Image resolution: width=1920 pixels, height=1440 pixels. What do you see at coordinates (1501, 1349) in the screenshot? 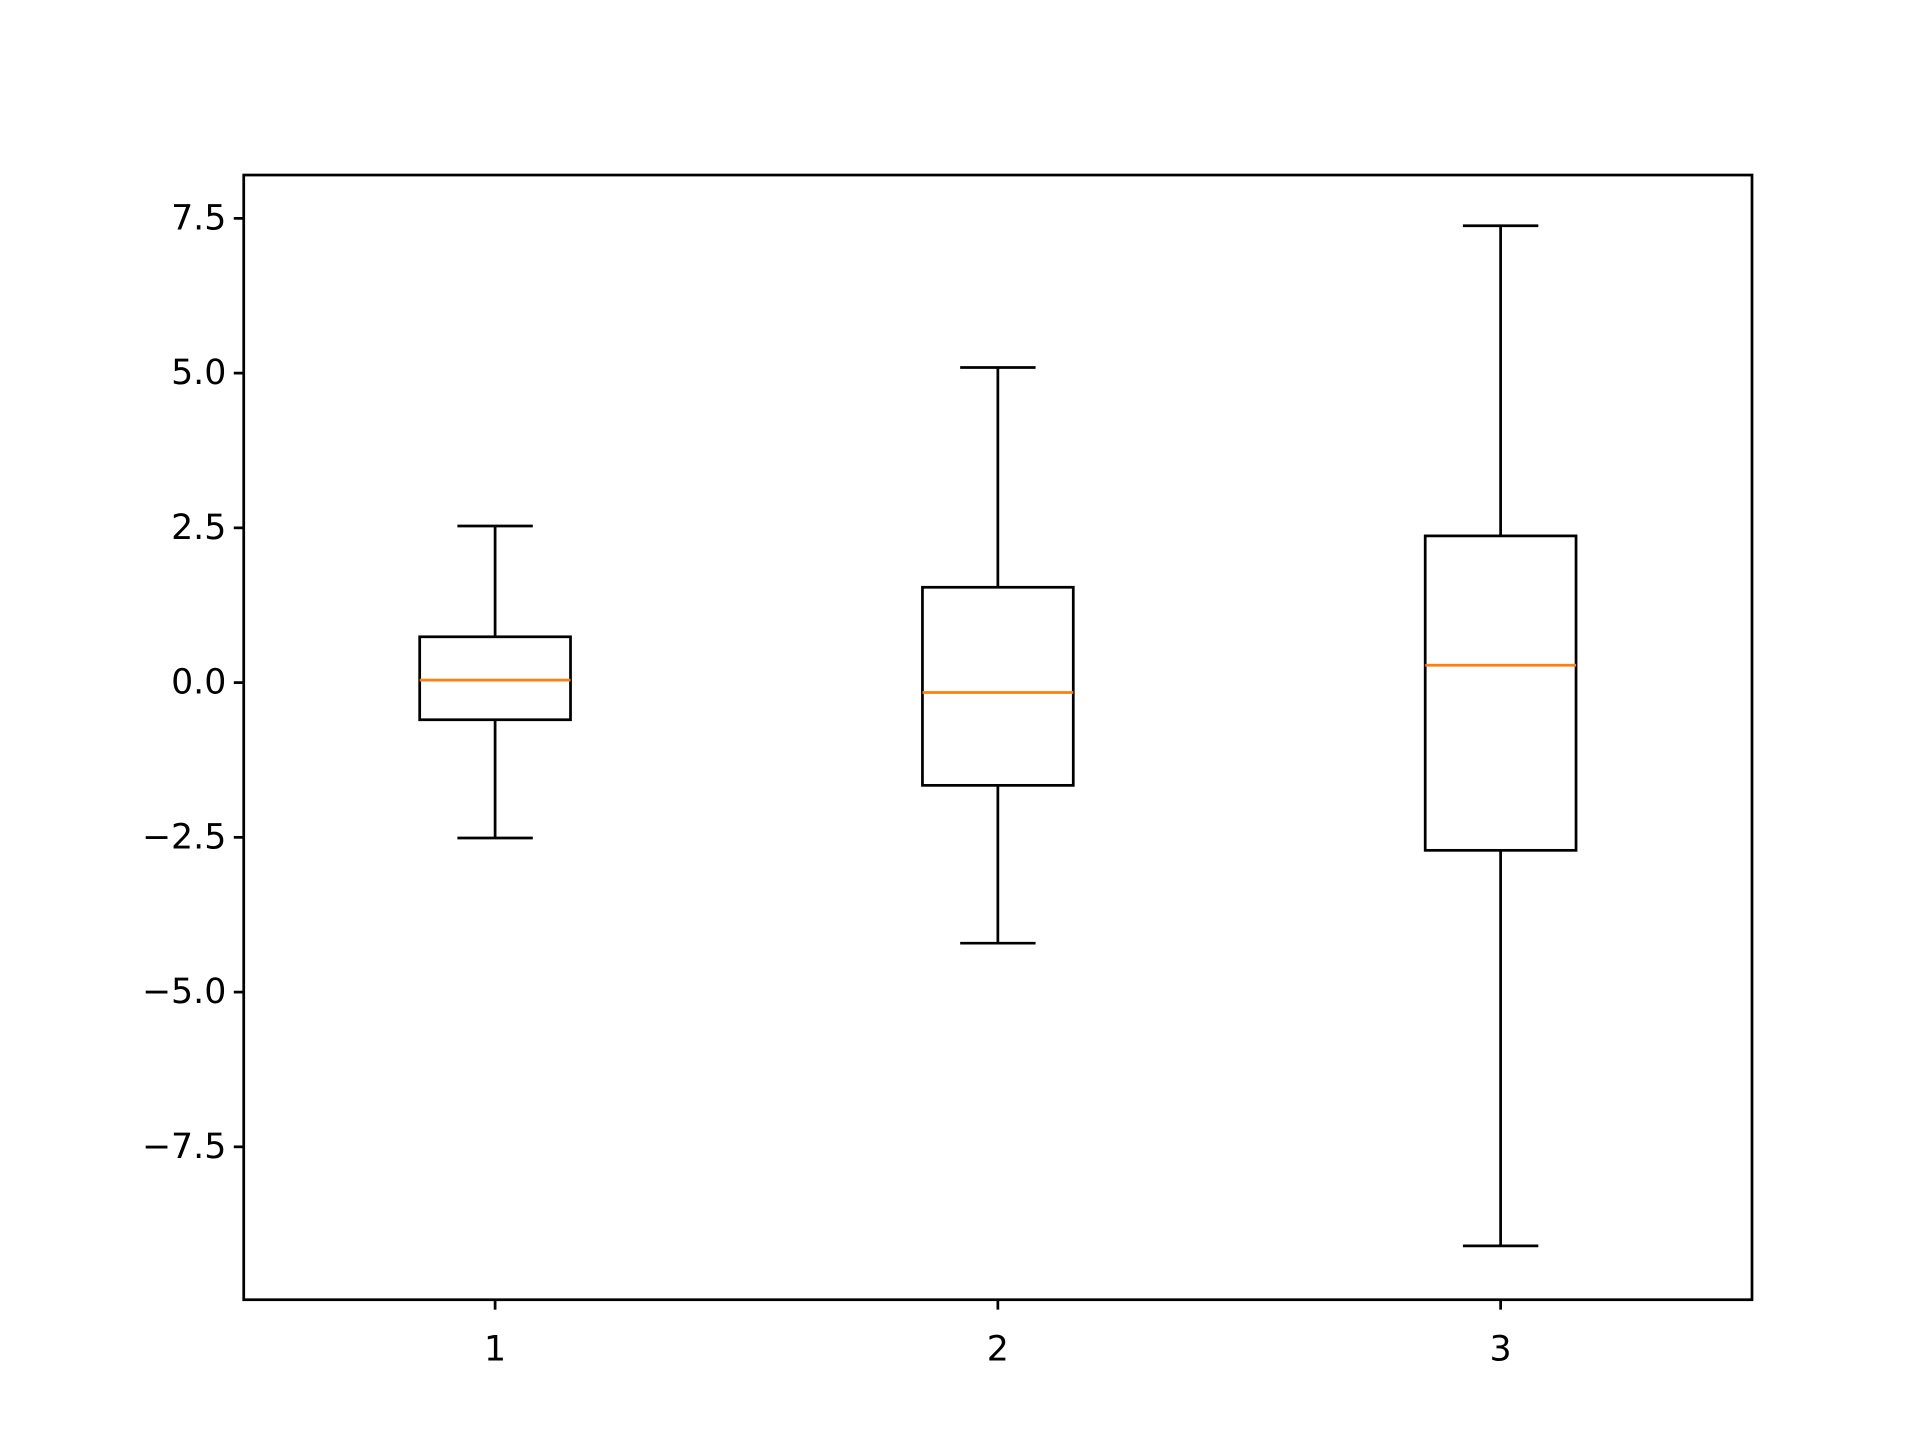
I see `x-tick-label: 3` at bounding box center [1501, 1349].